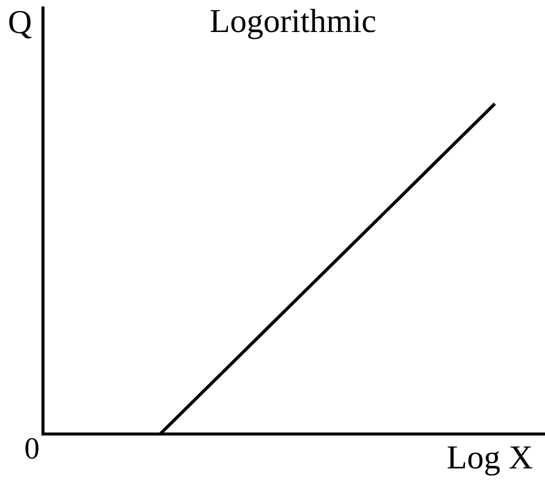 The height and width of the screenshot is (483, 545). I want to click on chart-title: Logorithmic, so click(293, 24).